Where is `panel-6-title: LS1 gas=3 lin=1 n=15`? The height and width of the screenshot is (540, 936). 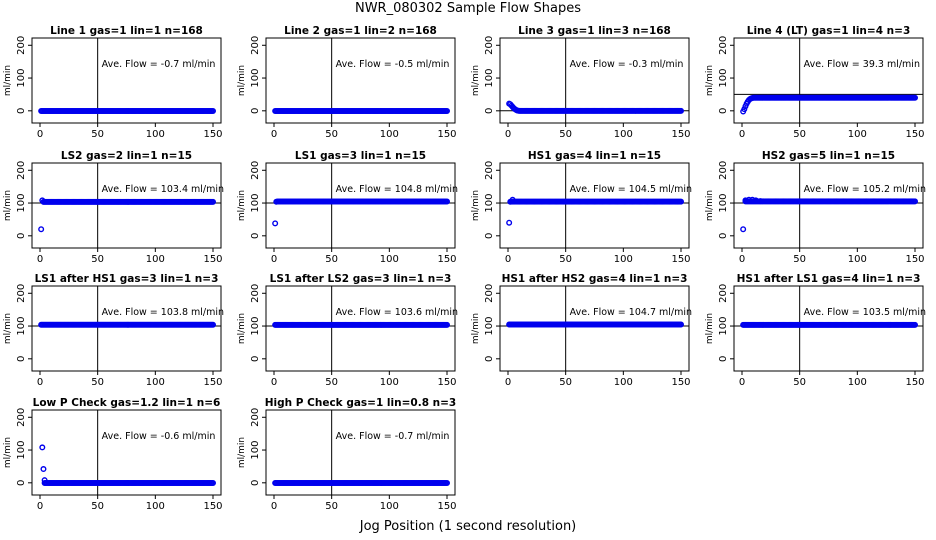
panel-6-title: LS1 gas=3 lin=1 n=15 is located at coordinates (360, 156).